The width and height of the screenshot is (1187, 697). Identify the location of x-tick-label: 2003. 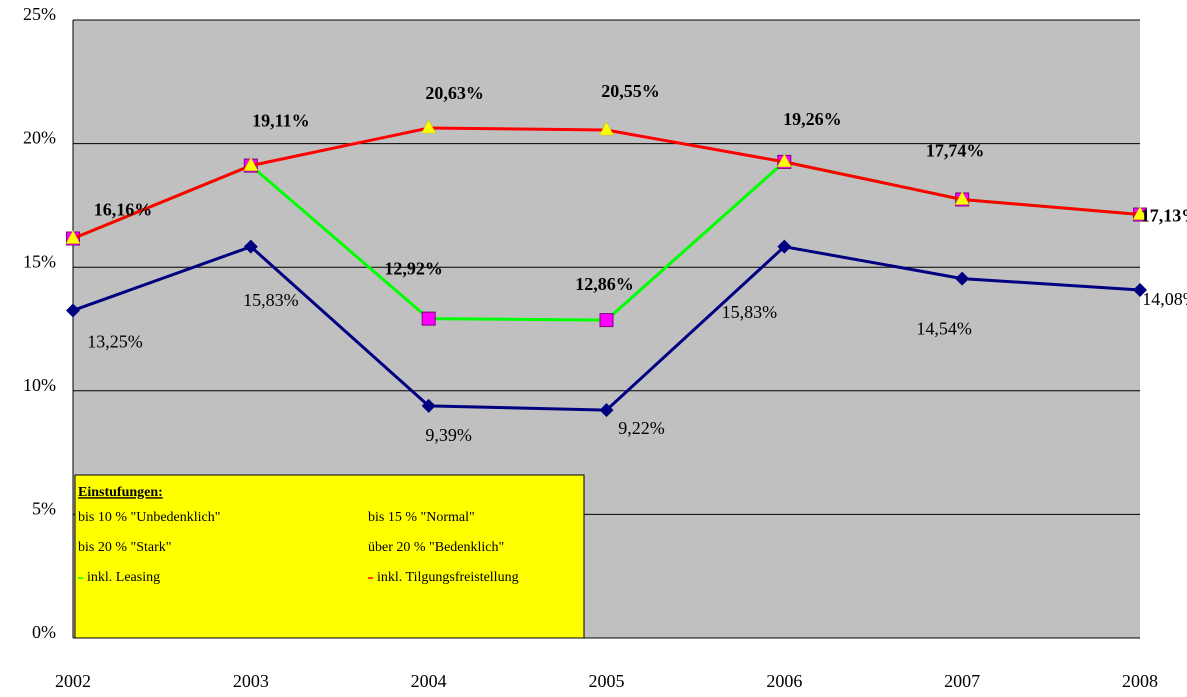
(251, 681).